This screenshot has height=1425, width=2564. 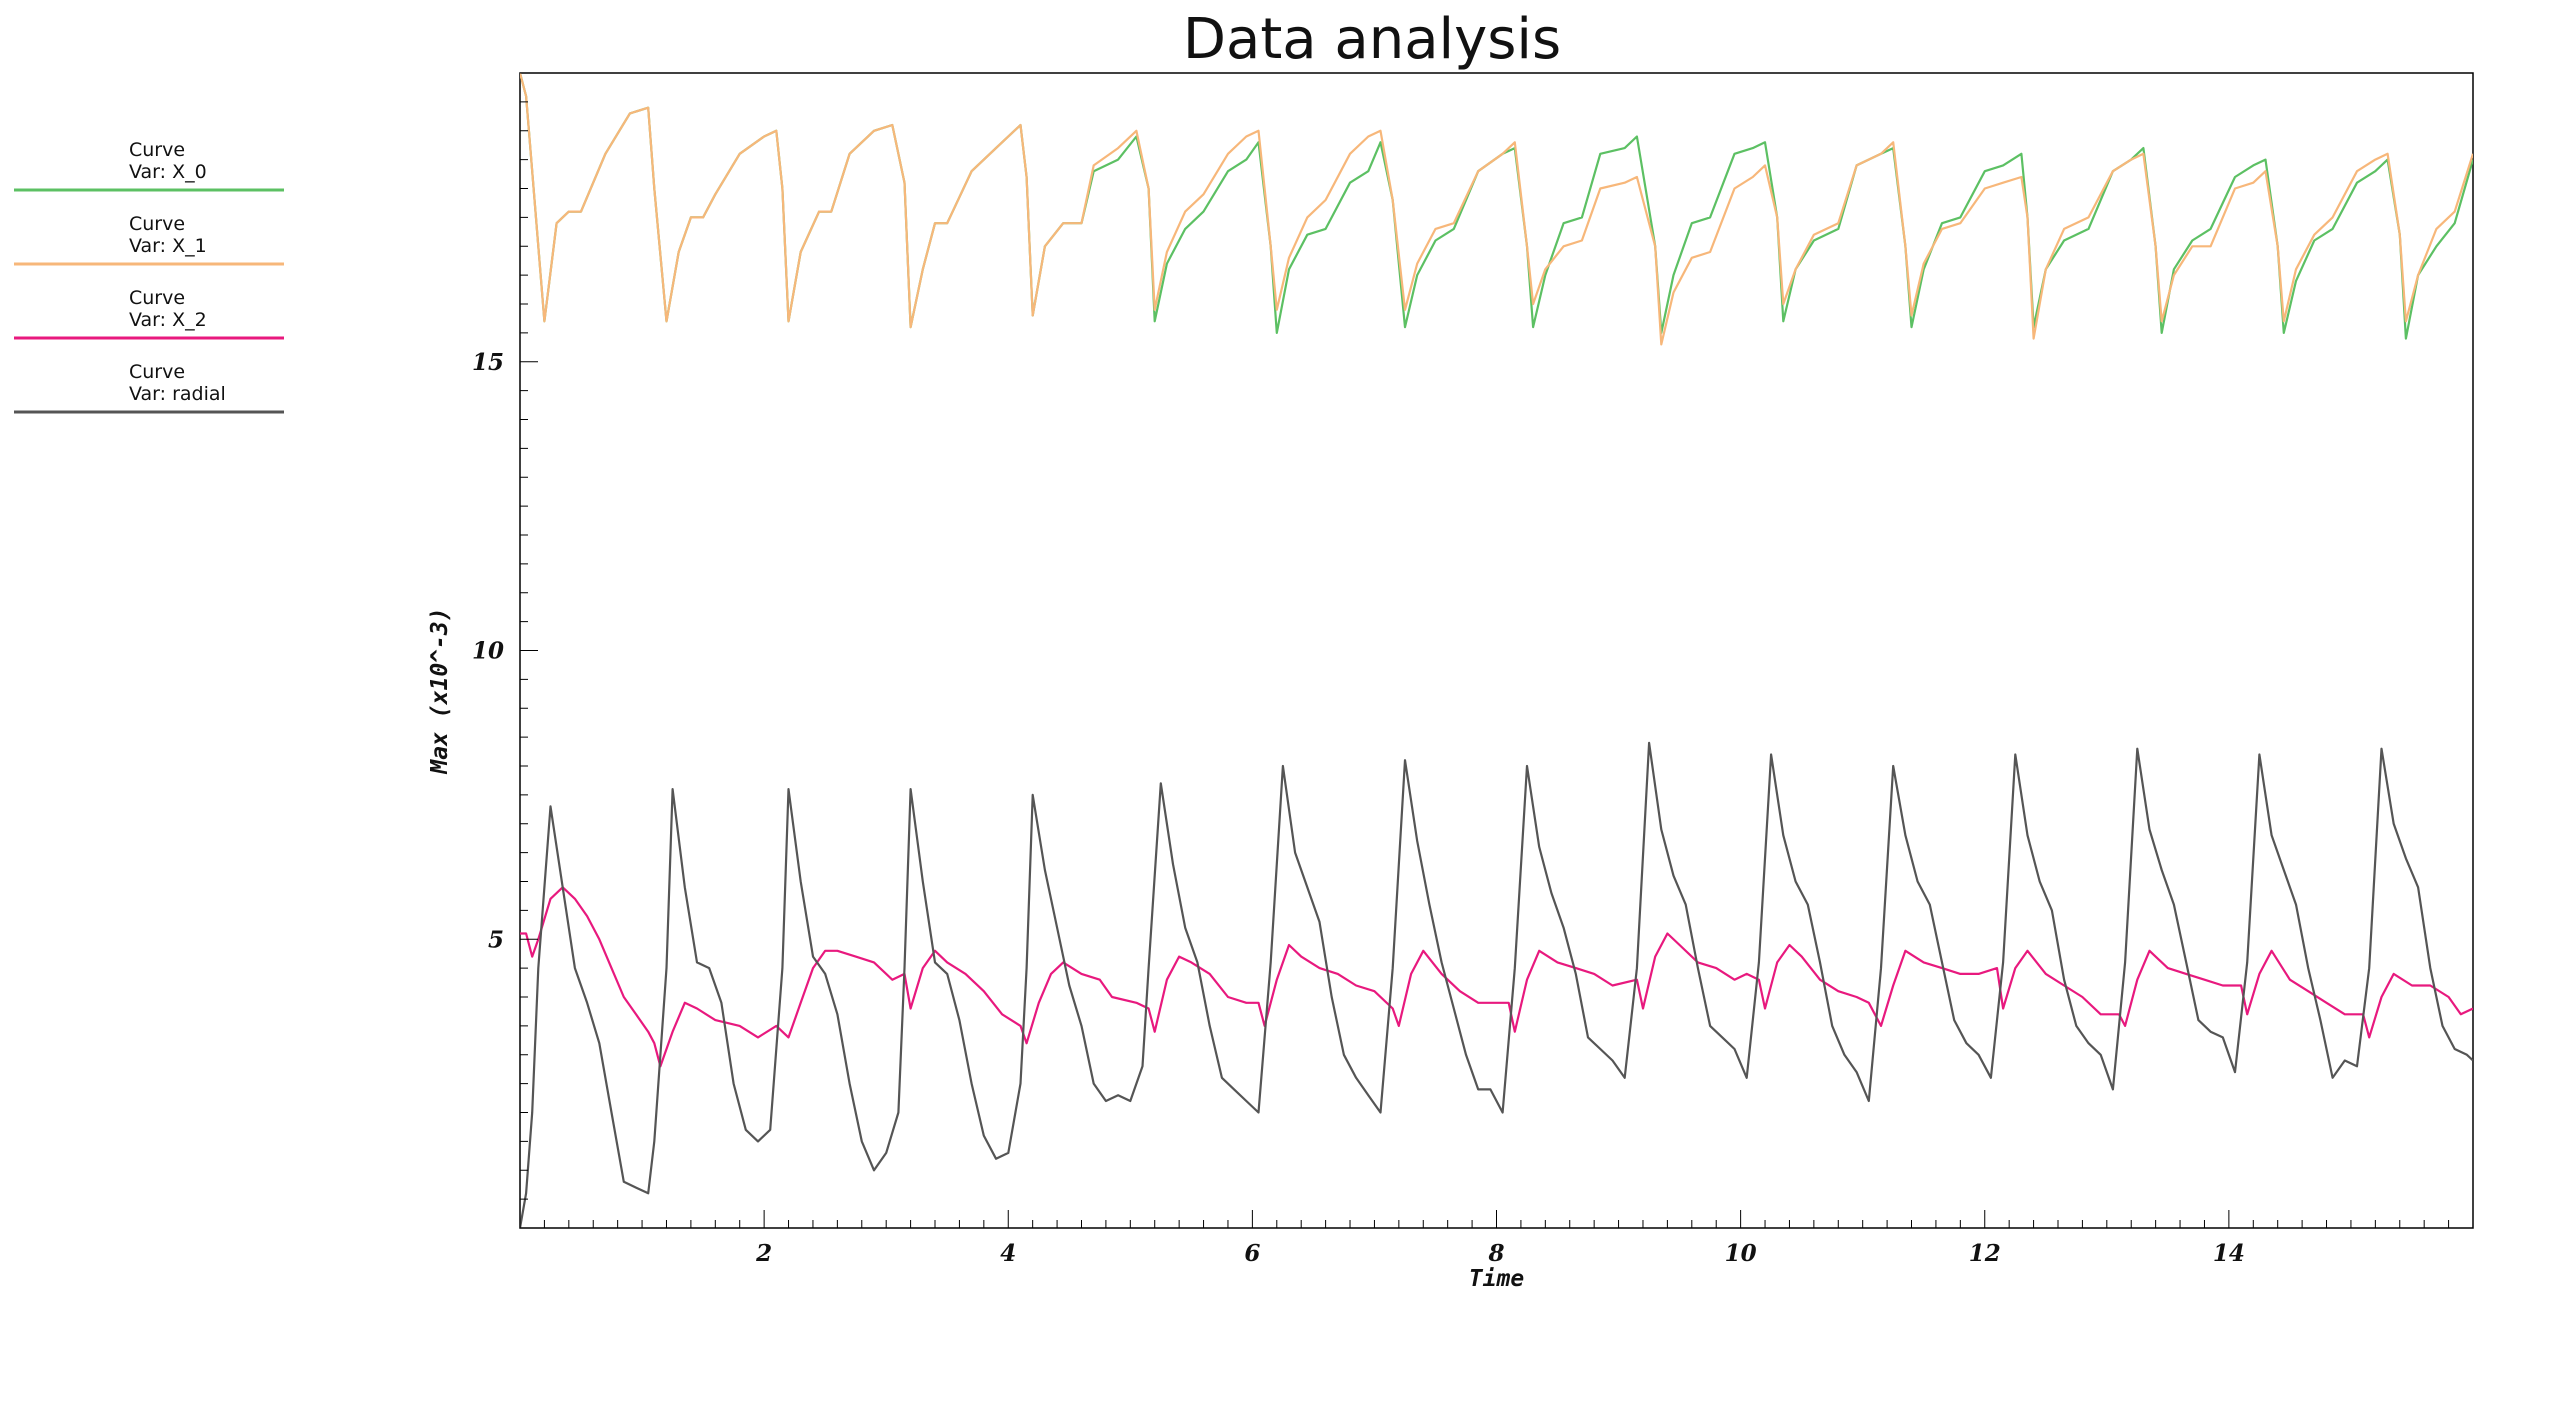 What do you see at coordinates (440, 690) in the screenshot?
I see `y-axis-title: Max (x10^-3)` at bounding box center [440, 690].